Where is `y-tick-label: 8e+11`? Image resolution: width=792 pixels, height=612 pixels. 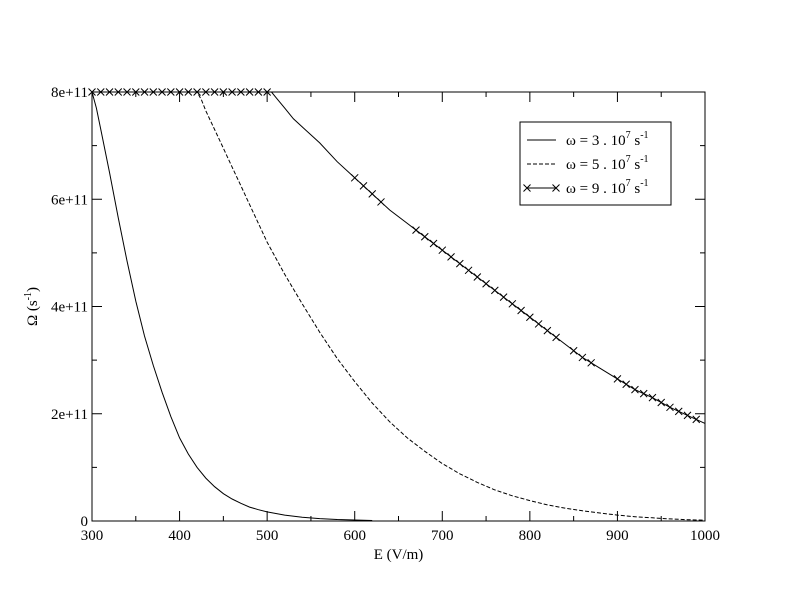 y-tick-label: 8e+11 is located at coordinates (69, 93).